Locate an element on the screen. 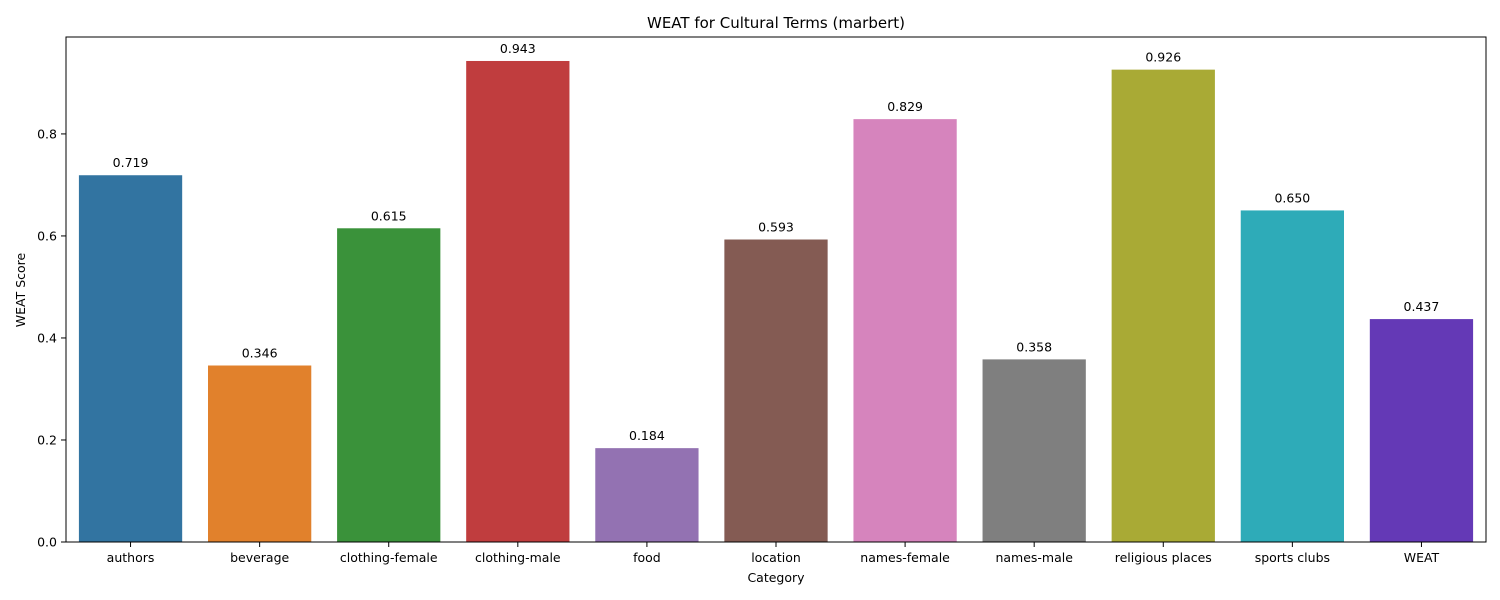 Image resolution: width=1500 pixels, height=600 pixels. x-axis-title: Category is located at coordinates (776, 577).